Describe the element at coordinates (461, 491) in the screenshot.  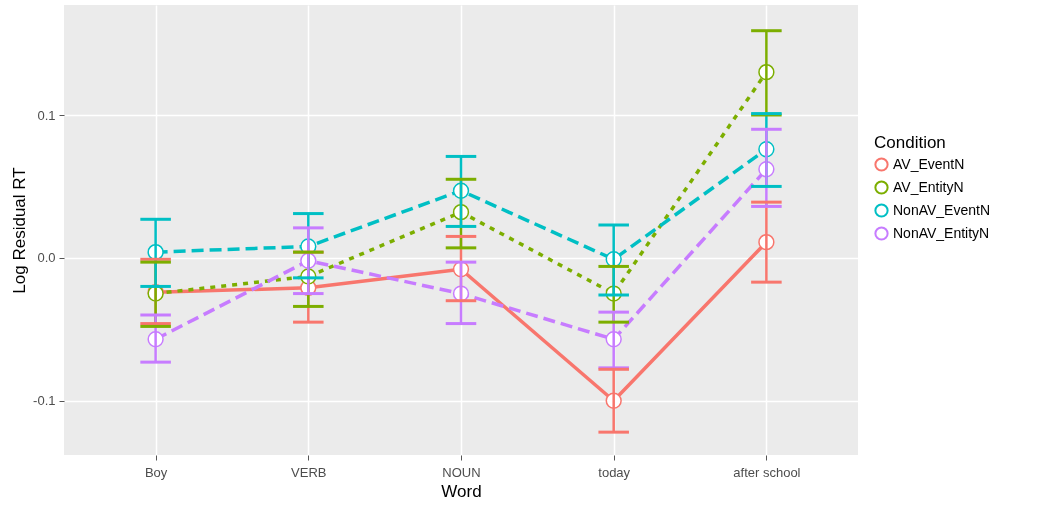
I see `x-axis-title: Word` at that location.